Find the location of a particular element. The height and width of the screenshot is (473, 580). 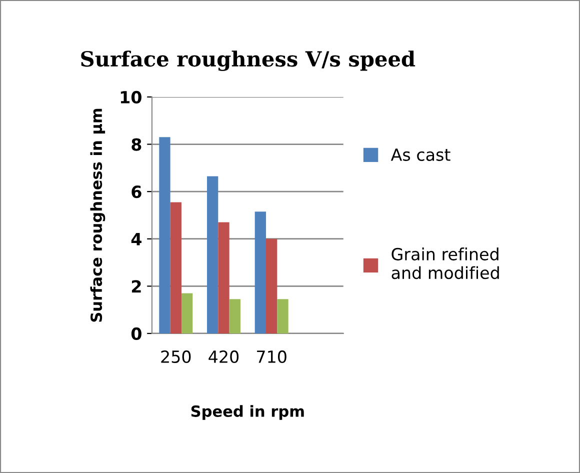

chart-title: Surface roughness V/s speed is located at coordinates (248, 61).